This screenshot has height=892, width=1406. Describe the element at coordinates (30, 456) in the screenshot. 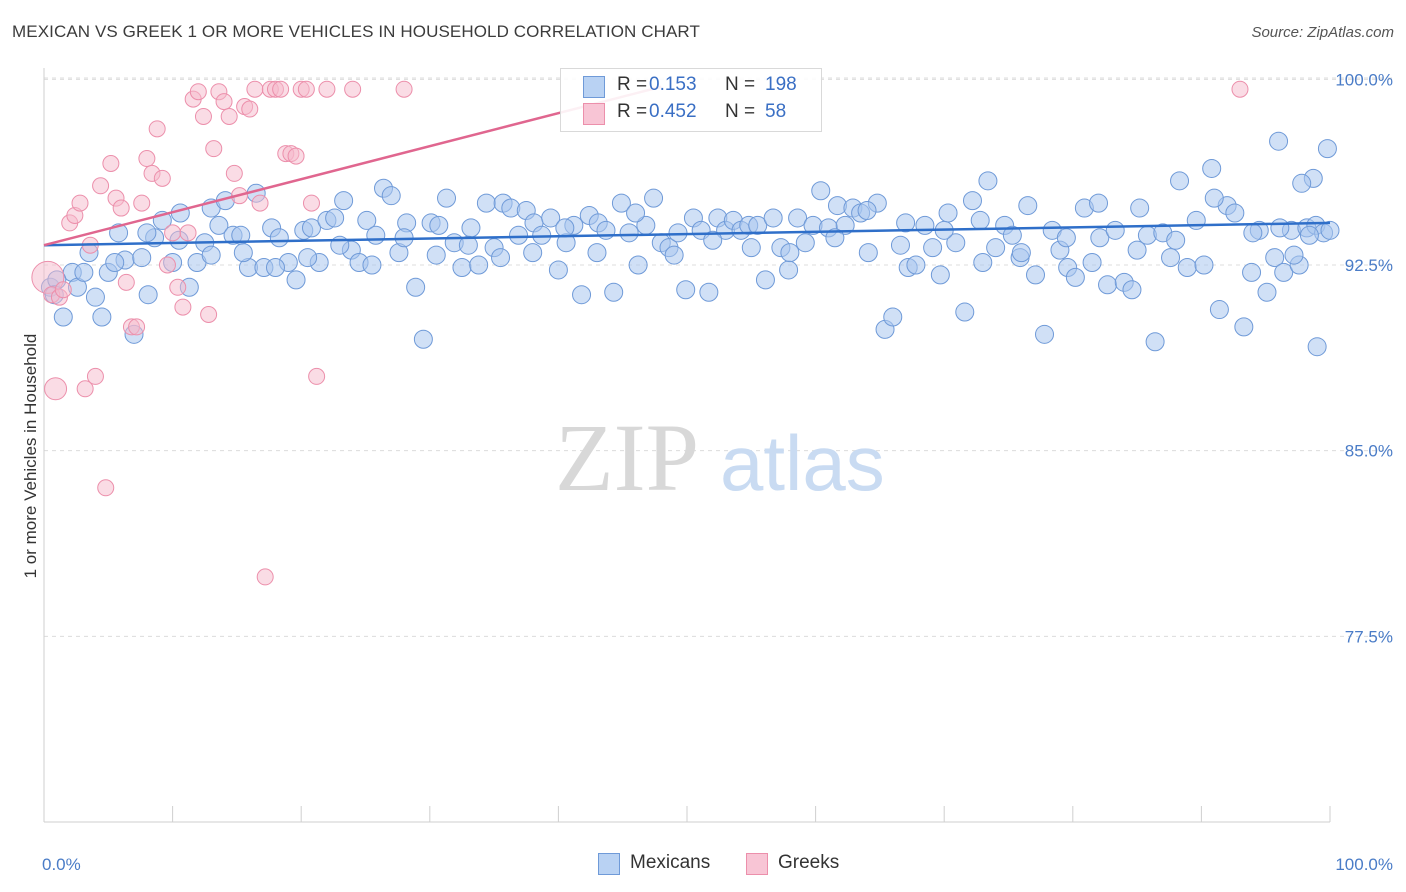

I see `y-axis-title: 1 or more Vehicles in Household` at that location.